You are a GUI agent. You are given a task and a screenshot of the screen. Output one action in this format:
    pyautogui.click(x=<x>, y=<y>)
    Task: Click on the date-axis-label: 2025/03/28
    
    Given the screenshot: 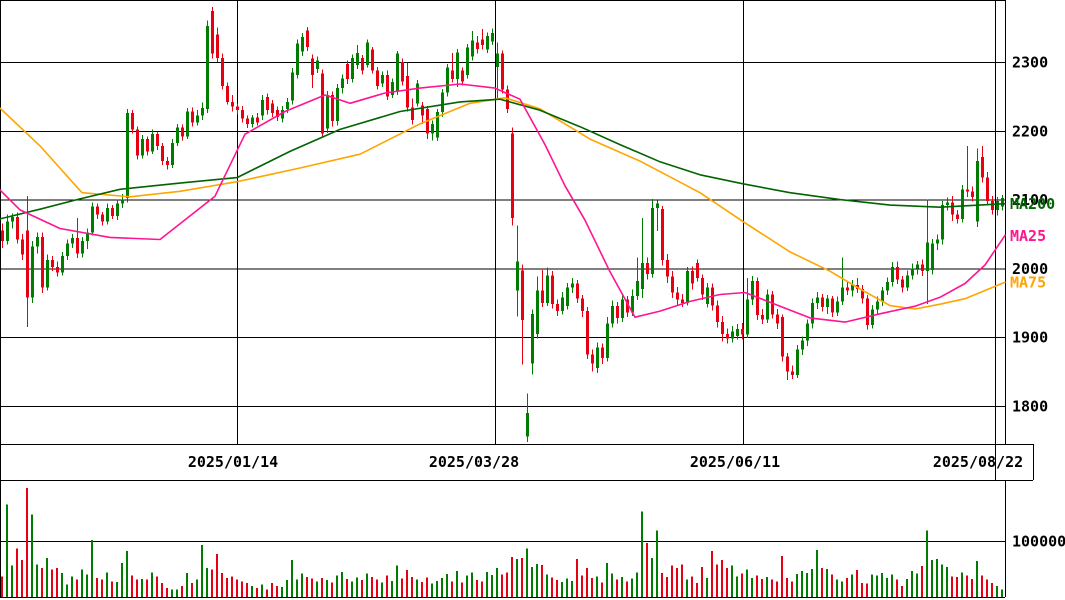 What is the action you would take?
    pyautogui.click(x=474, y=462)
    